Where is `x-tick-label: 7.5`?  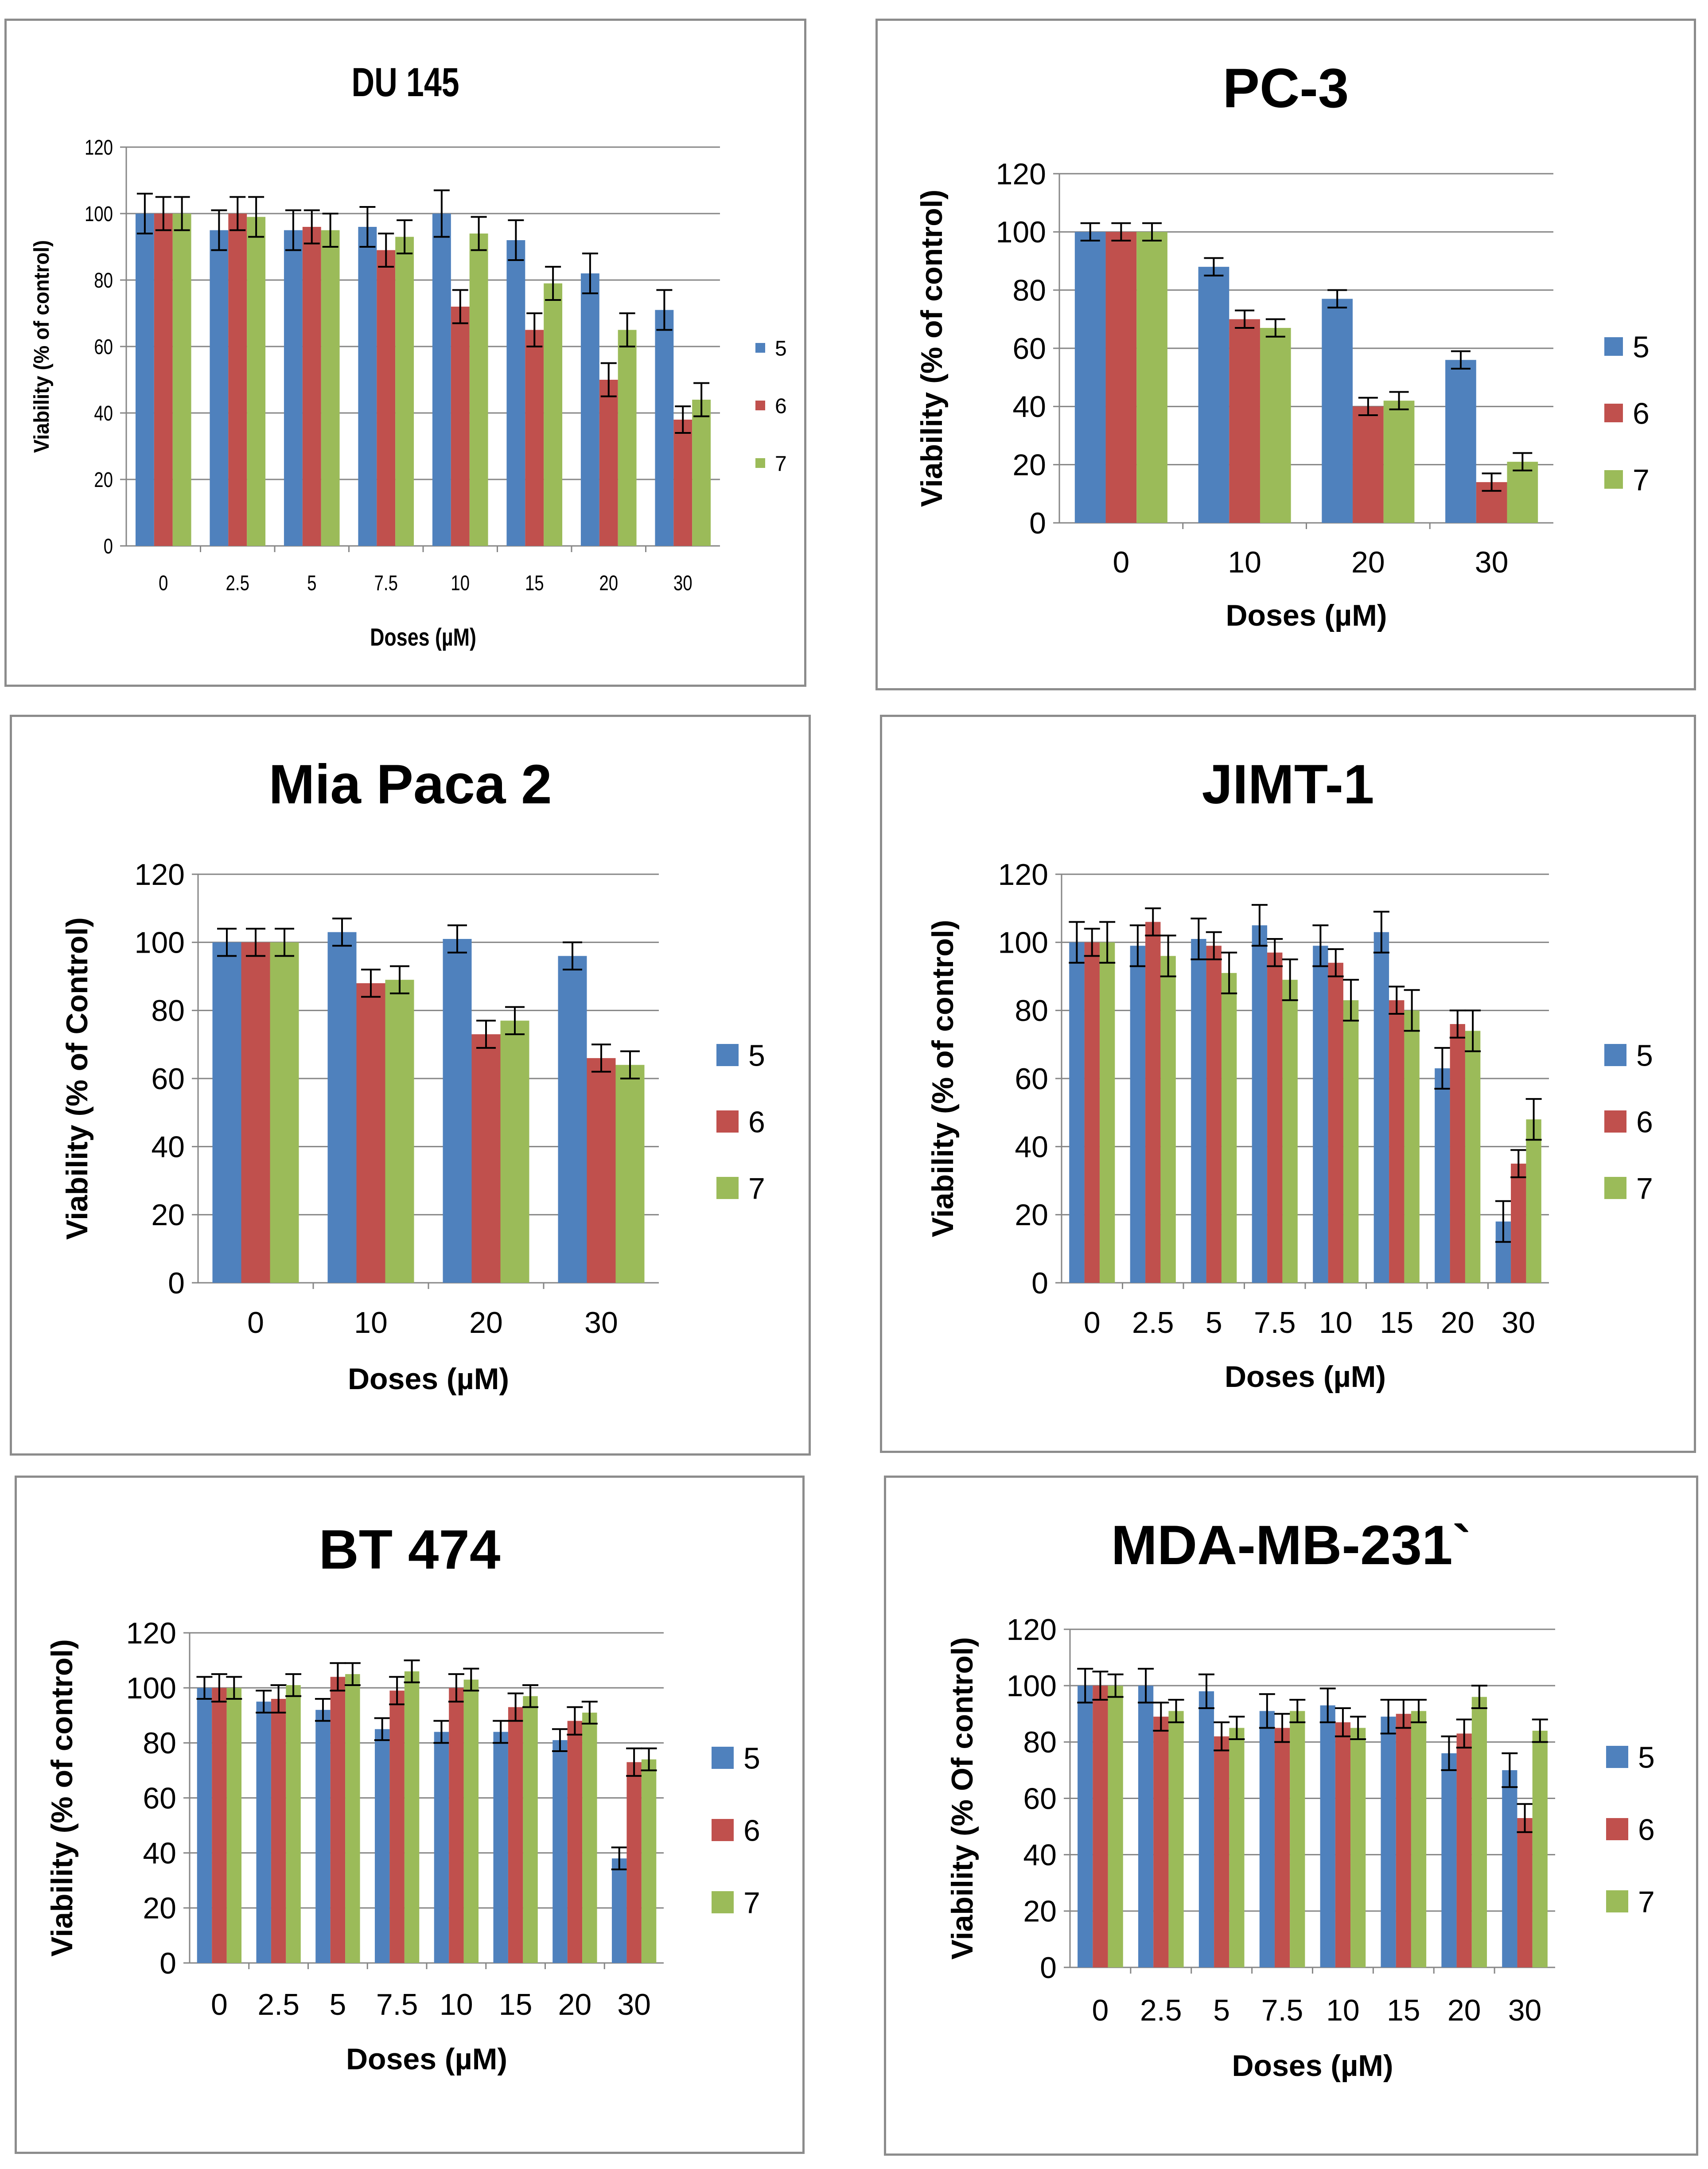
x-tick-label: 7.5 is located at coordinates (386, 583).